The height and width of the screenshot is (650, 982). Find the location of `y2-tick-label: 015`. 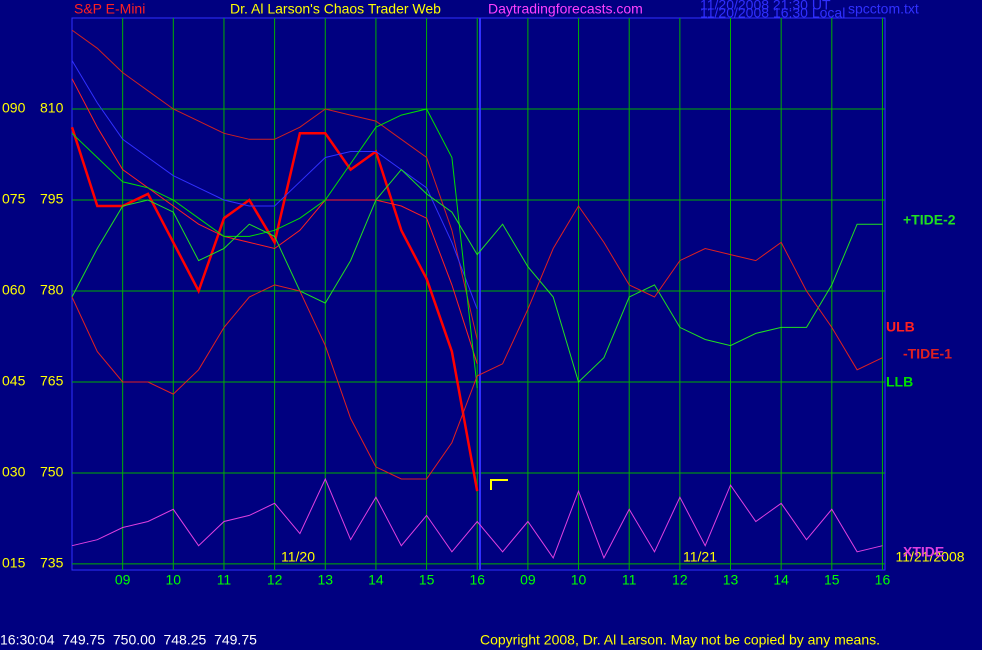

y2-tick-label: 015 is located at coordinates (14, 563).